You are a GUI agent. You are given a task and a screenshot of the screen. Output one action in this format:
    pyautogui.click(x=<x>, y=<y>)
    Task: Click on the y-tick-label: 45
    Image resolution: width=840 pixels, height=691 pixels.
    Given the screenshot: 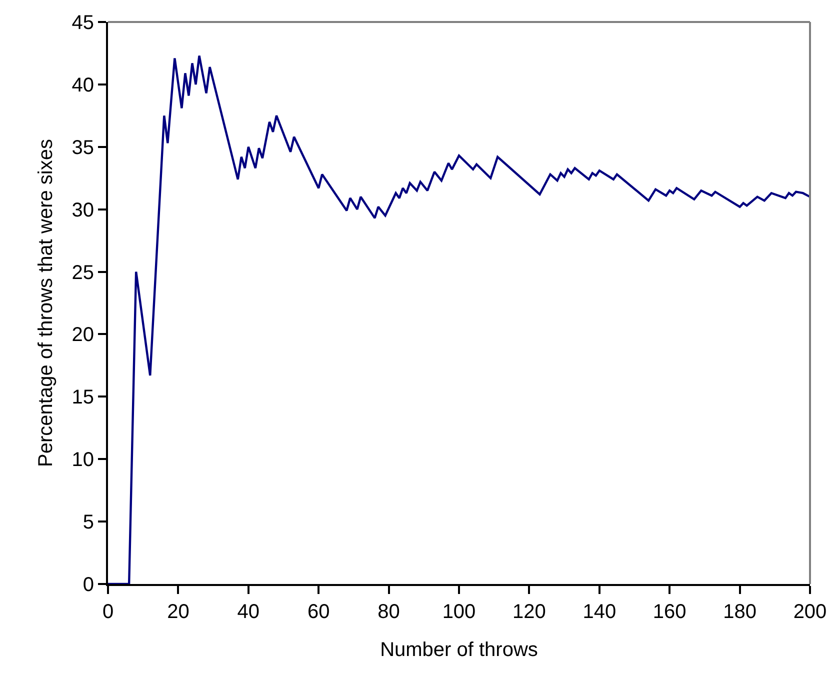 What is the action you would take?
    pyautogui.click(x=83, y=23)
    